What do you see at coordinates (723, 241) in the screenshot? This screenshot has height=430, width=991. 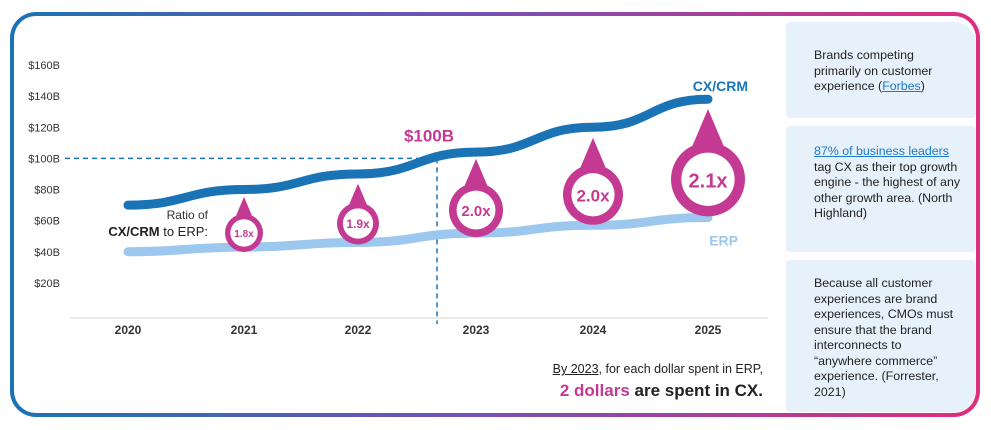 I see `series-label-erp: ERP` at bounding box center [723, 241].